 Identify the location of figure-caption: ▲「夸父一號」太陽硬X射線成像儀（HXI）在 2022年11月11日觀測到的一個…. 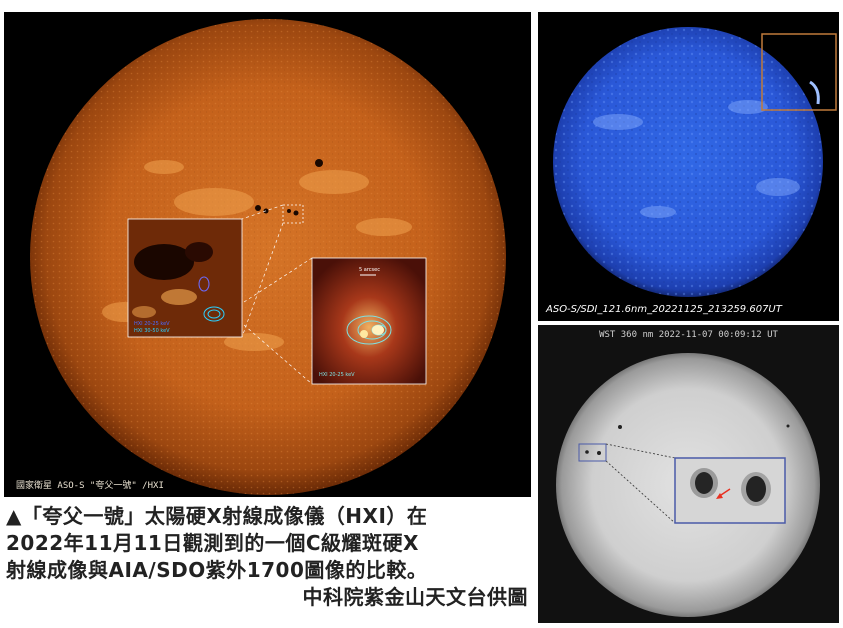
(270, 557).